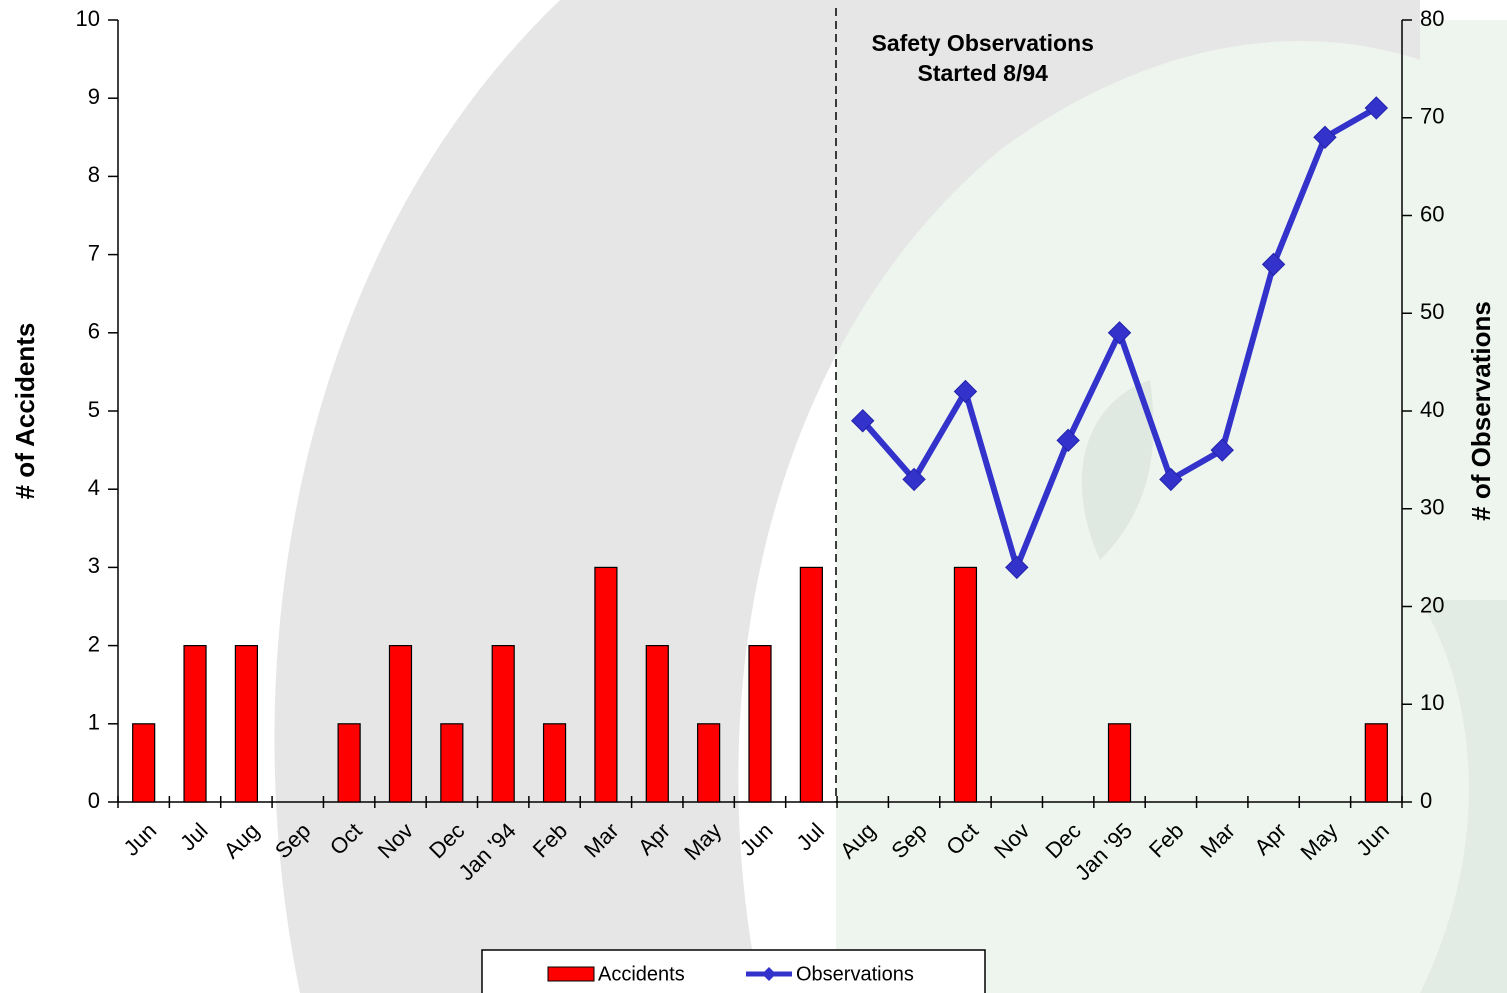 The image size is (1507, 993). What do you see at coordinates (1432, 702) in the screenshot?
I see `y2-tick-label: 10` at bounding box center [1432, 702].